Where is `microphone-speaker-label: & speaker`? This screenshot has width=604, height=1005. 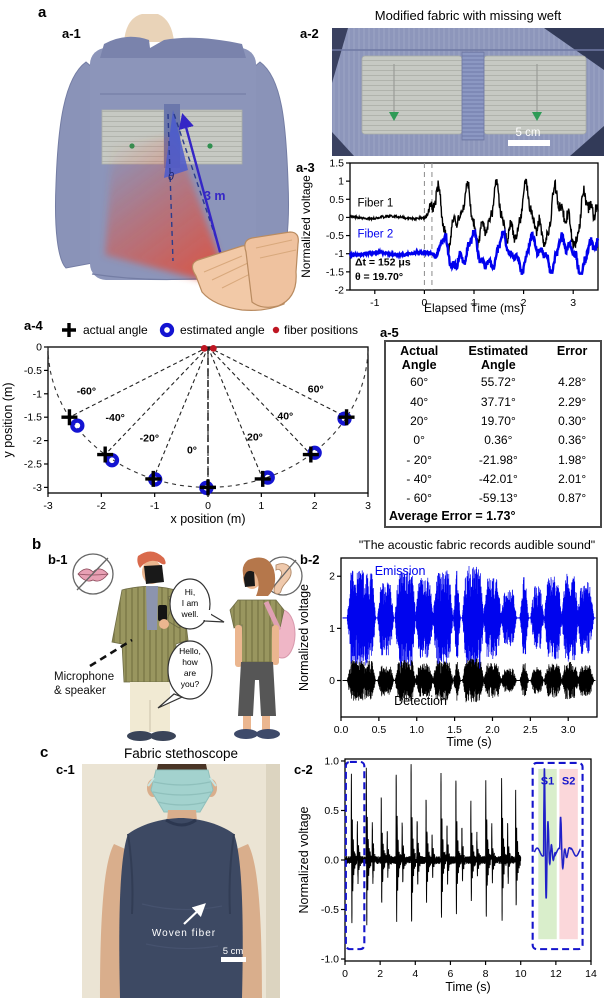
microphone-speaker-label: & speaker is located at coordinates (80, 691).